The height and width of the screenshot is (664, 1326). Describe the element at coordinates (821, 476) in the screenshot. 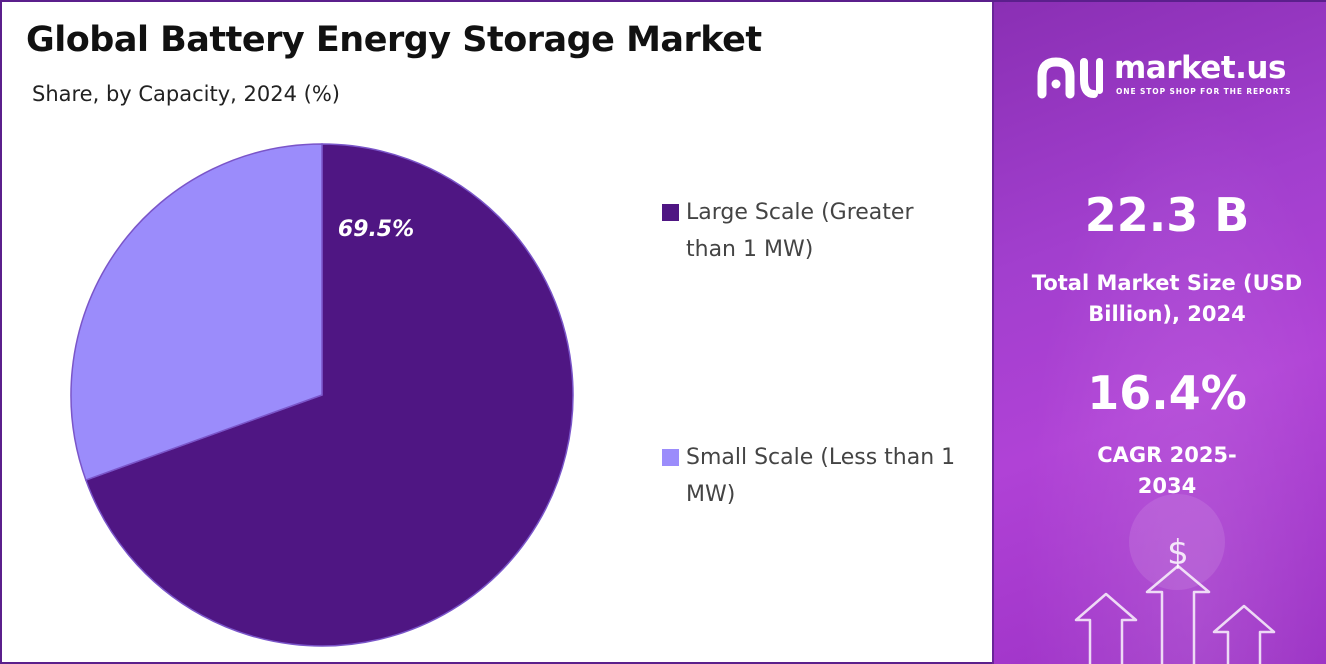

I see `legend-label-small-scale: Small Scale (Less than 1 MW)` at that location.